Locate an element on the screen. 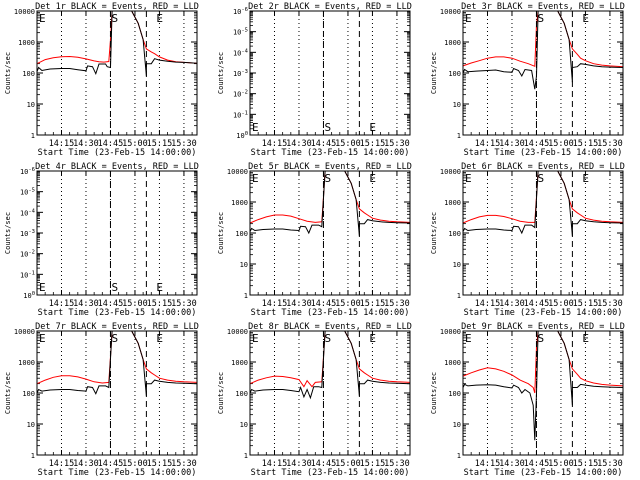 This screenshot has width=640, height=480. y-tick-label: 10-6 is located at coordinates (27, 171).